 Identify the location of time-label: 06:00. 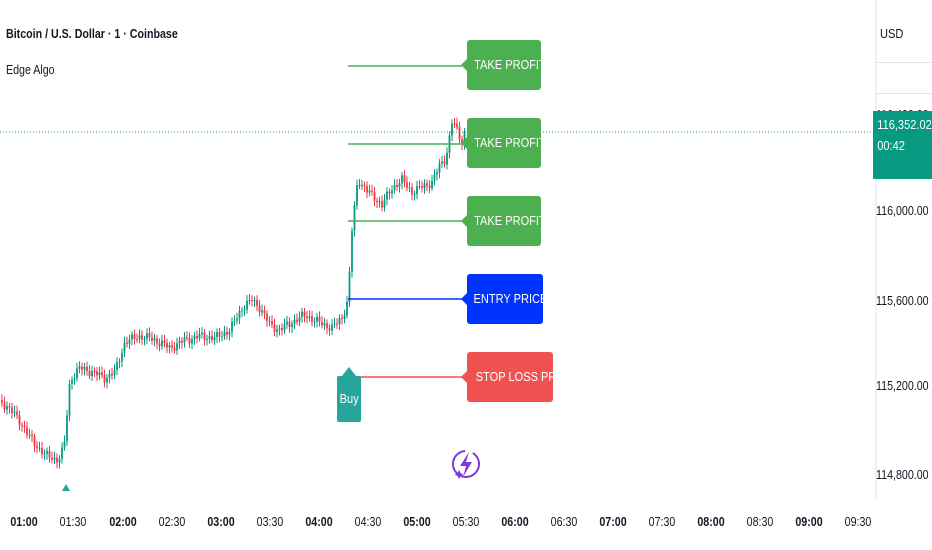
(515, 521).